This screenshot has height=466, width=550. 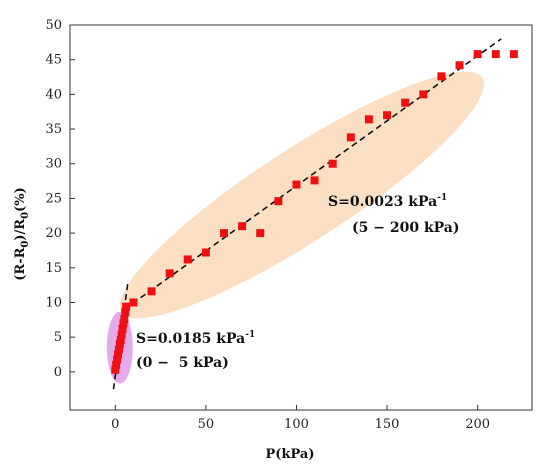 I want to click on x-tick-label: 100, so click(x=296, y=424).